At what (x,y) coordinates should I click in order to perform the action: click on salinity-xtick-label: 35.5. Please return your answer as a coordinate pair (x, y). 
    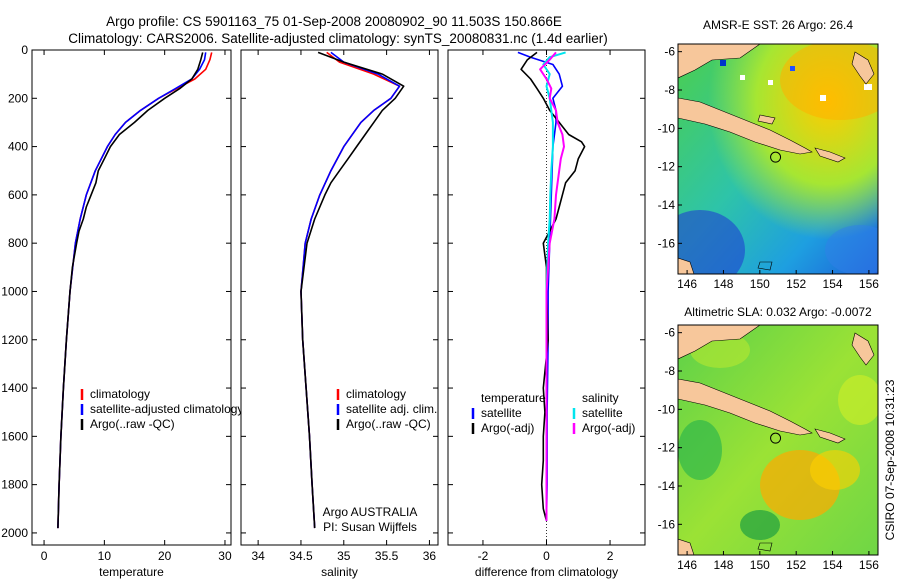
    Looking at the image, I should click on (387, 556).